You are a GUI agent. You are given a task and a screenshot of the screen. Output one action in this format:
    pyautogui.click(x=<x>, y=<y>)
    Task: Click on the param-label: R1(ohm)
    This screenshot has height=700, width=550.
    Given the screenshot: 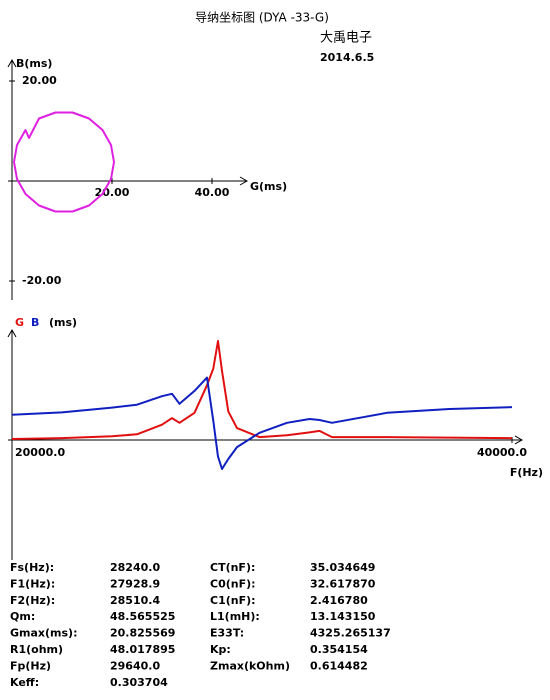 What is the action you would take?
    pyautogui.click(x=36, y=649)
    